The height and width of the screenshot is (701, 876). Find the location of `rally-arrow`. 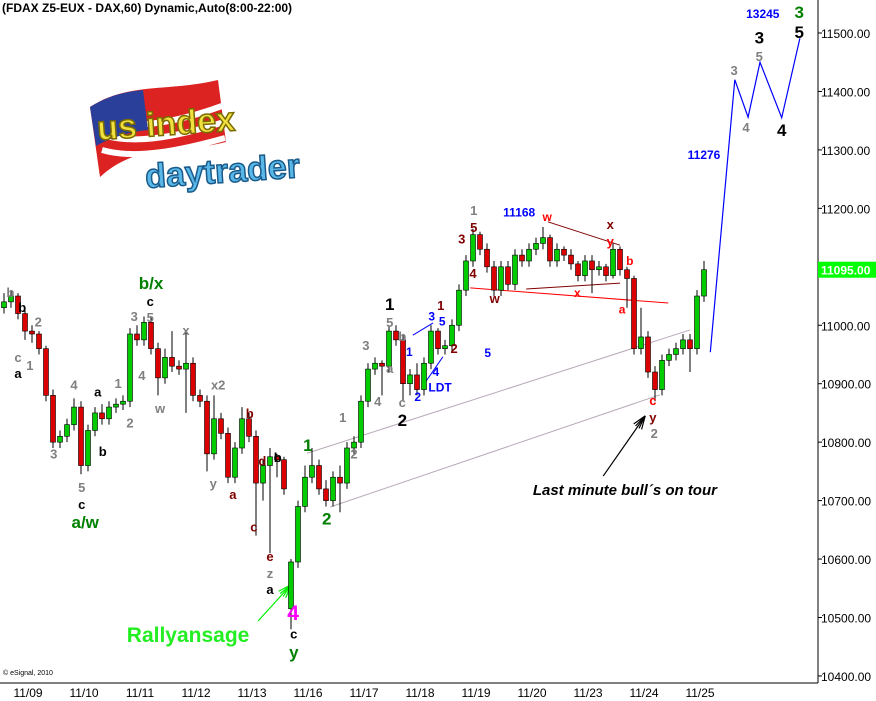

rally-arrow is located at coordinates (274, 603).